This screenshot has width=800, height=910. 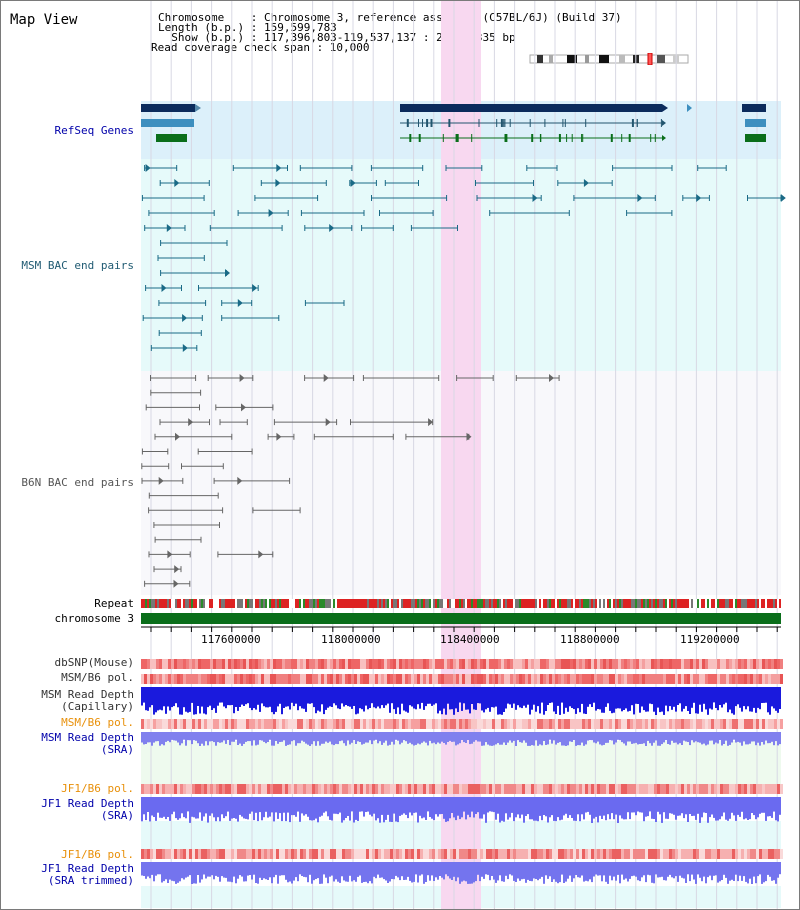 I want to click on track-label-msm-b6-pol: MSM/B6 pol., so click(x=97, y=677).